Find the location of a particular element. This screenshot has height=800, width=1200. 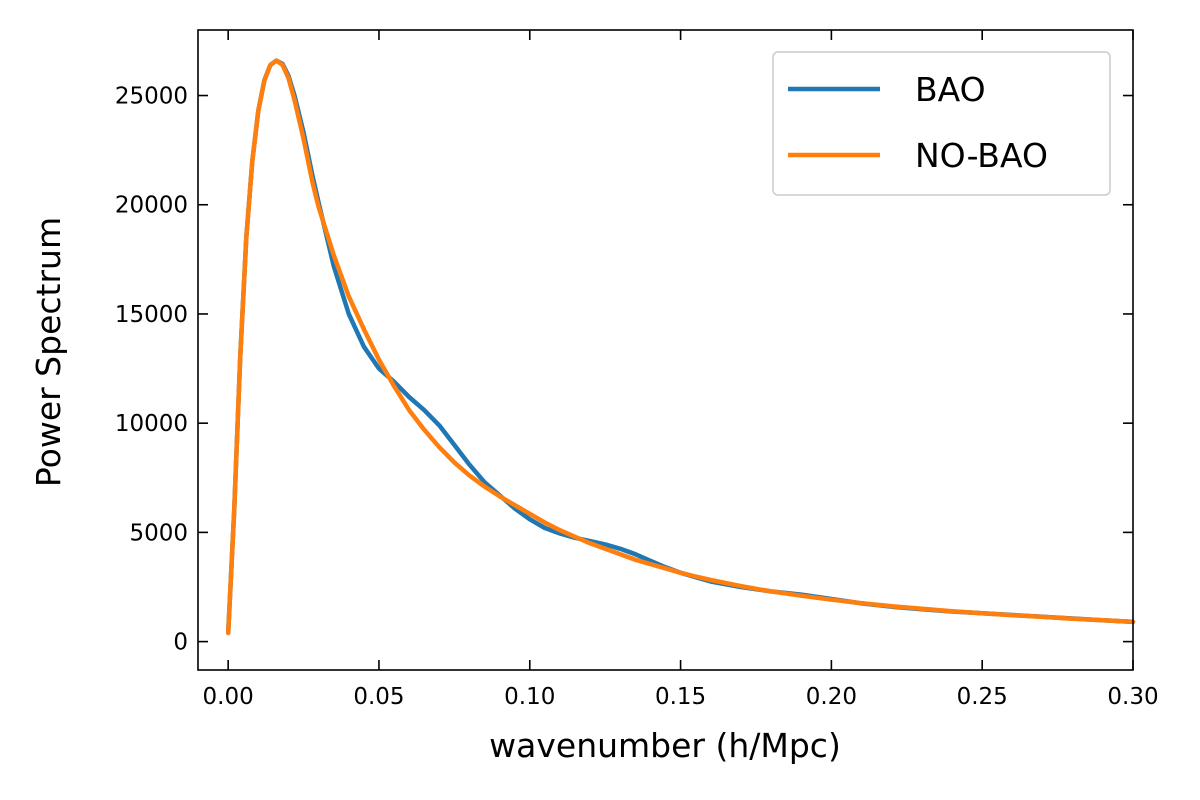

y-axis-label: Power Spectrum is located at coordinates (48, 352).